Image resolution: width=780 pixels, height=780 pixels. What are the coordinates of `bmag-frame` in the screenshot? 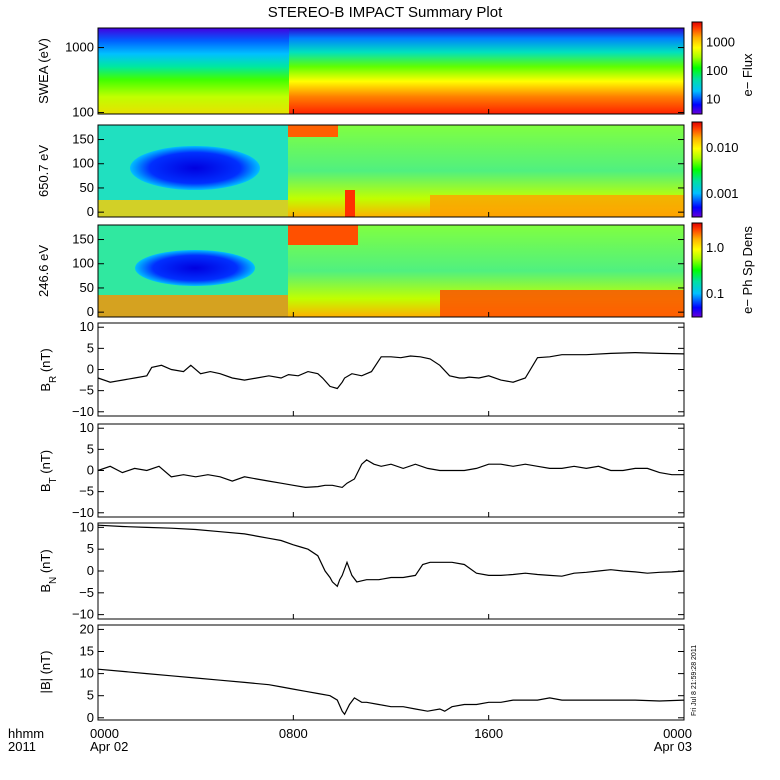 It's located at (391, 672).